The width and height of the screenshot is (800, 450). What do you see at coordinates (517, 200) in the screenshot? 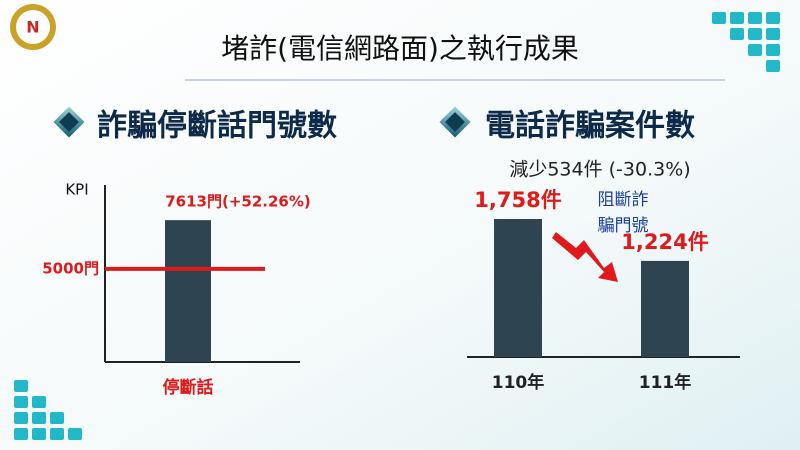
I see `value-label: 1,758件` at bounding box center [517, 200].